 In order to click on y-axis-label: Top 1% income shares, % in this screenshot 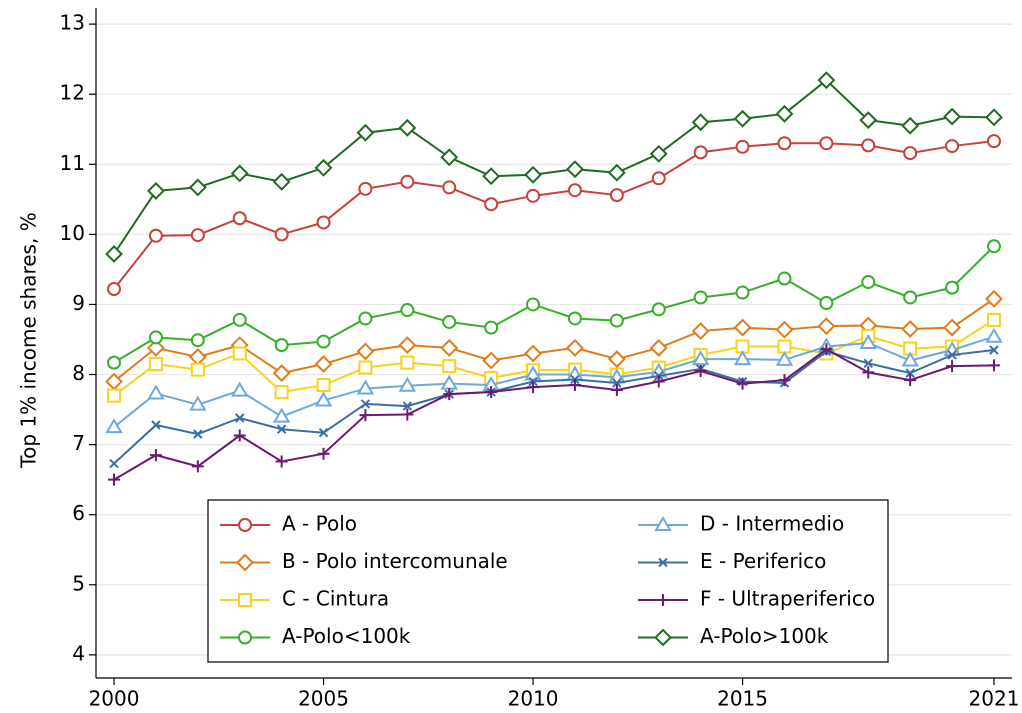, I will do `click(29, 340)`.